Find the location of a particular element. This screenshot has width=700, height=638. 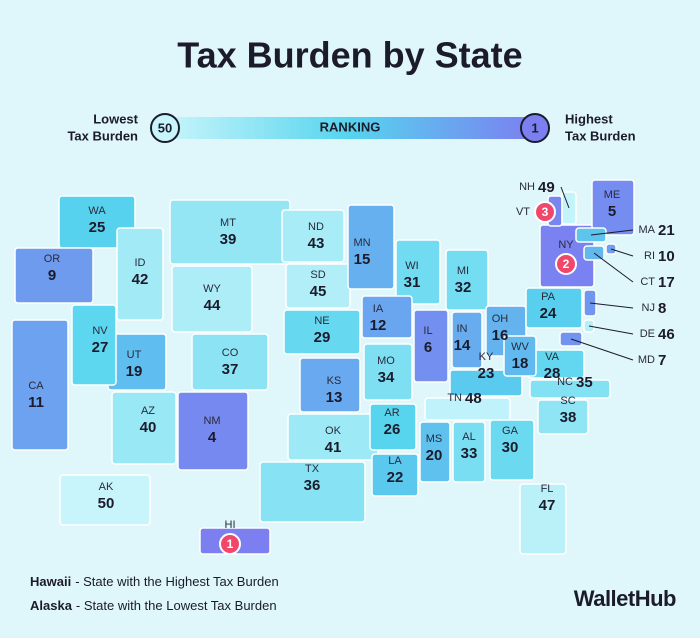

state-abbr: GA is located at coordinates (510, 431).